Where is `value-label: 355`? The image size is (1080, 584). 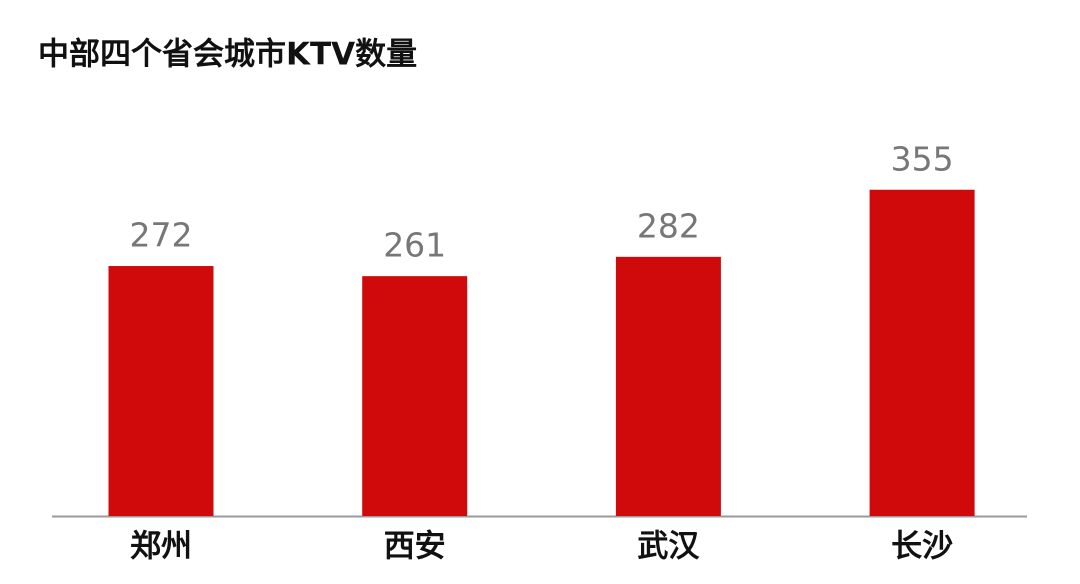 value-label: 355 is located at coordinates (922, 158).